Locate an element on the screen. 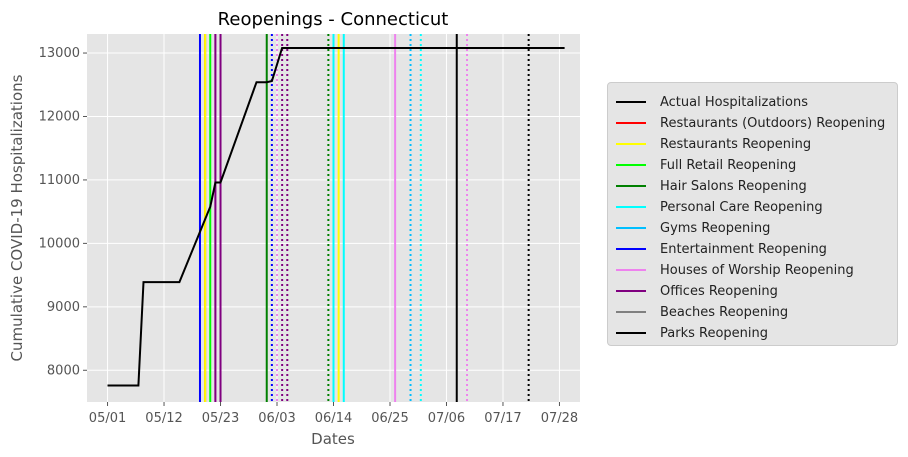 The width and height of the screenshot is (908, 457). x-tick-label: 06/25 is located at coordinates (389, 418).